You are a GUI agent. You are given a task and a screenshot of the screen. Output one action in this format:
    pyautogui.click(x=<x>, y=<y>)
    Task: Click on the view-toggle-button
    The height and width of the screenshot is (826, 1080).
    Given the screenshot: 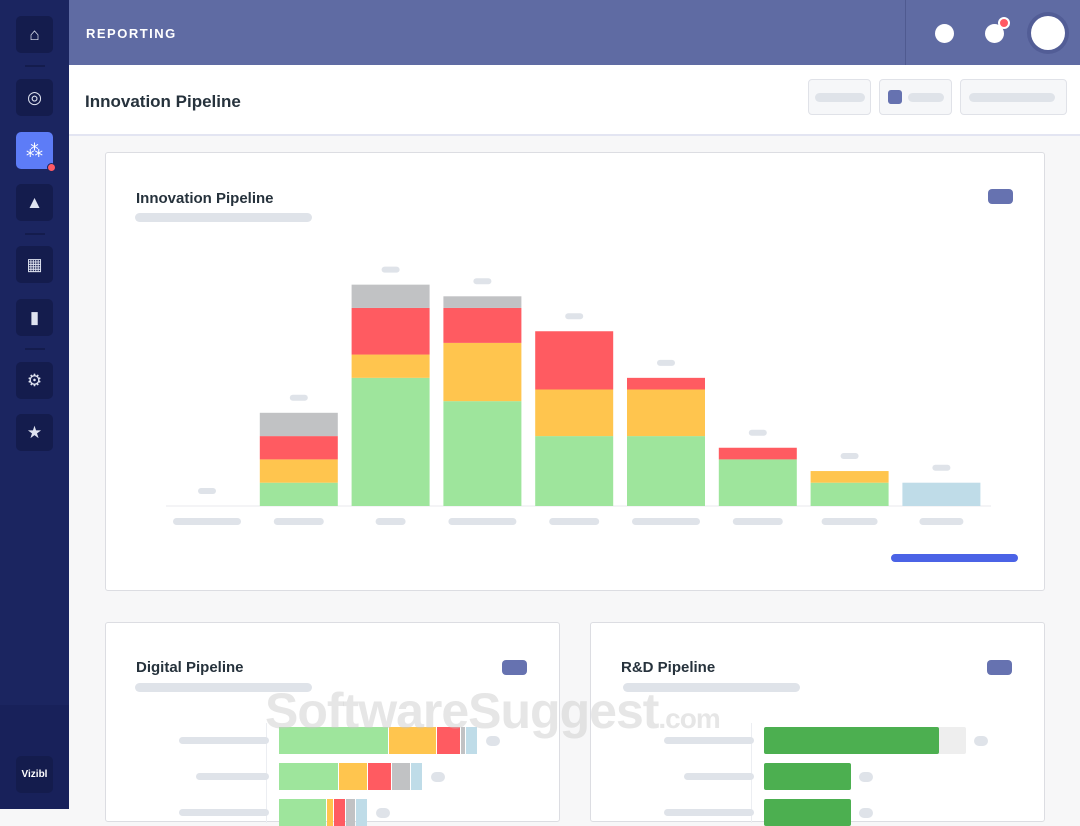 What is the action you would take?
    pyautogui.click(x=915, y=97)
    